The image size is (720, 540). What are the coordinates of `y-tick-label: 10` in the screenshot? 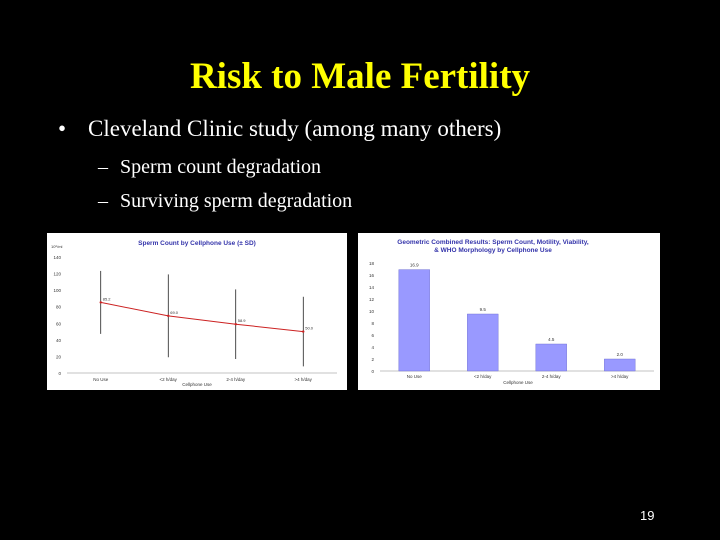 It's located at (372, 311).